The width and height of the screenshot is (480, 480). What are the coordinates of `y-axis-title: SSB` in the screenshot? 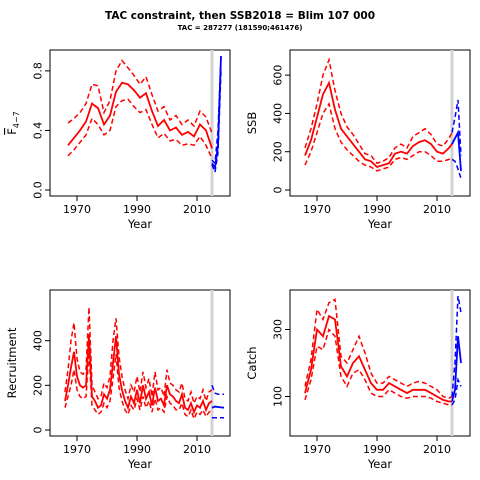 It's located at (252, 123).